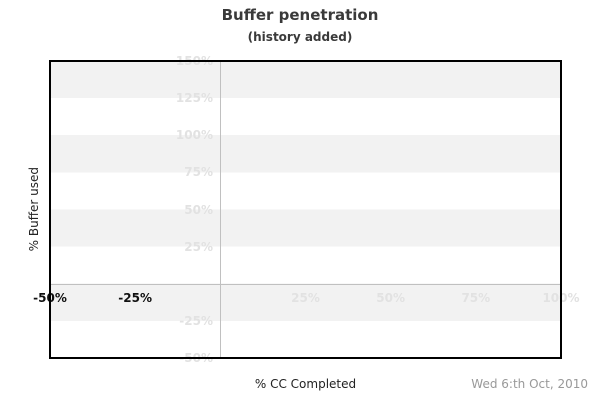 This screenshot has width=600, height=400. I want to click on zero-line-horizontal, so click(305, 284).